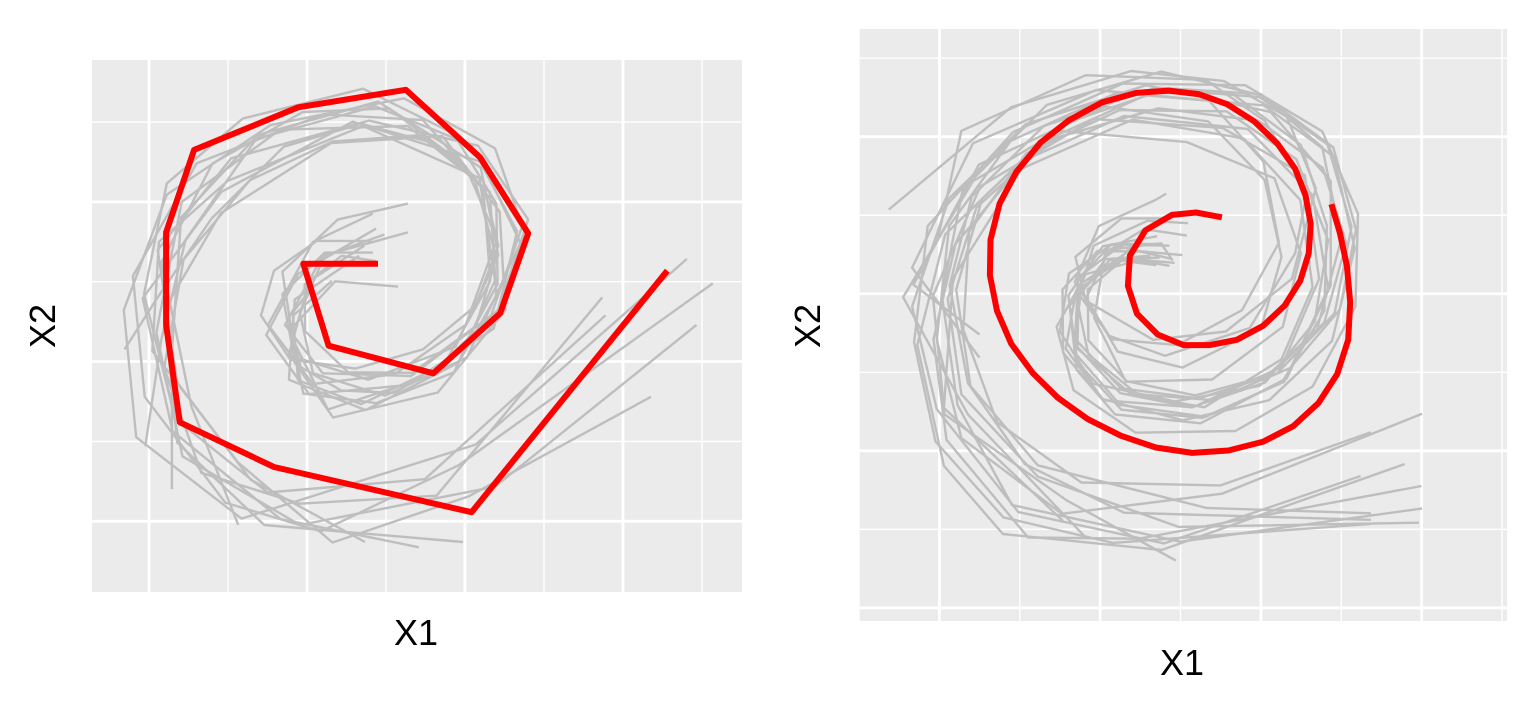  Describe the element at coordinates (42, 326) in the screenshot. I see `left-y-axis-title: X2` at that location.